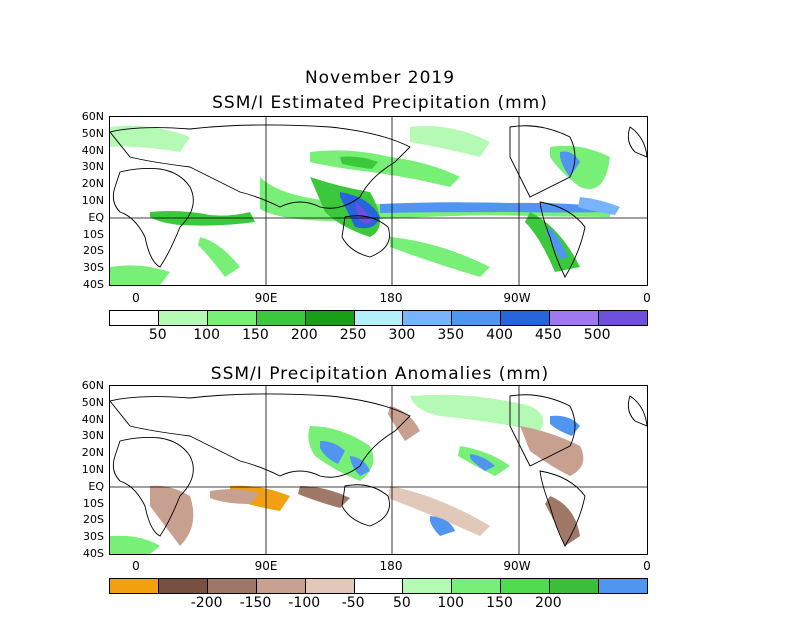  Describe the element at coordinates (499, 335) in the screenshot. I see `colorbar-label: 400` at that location.